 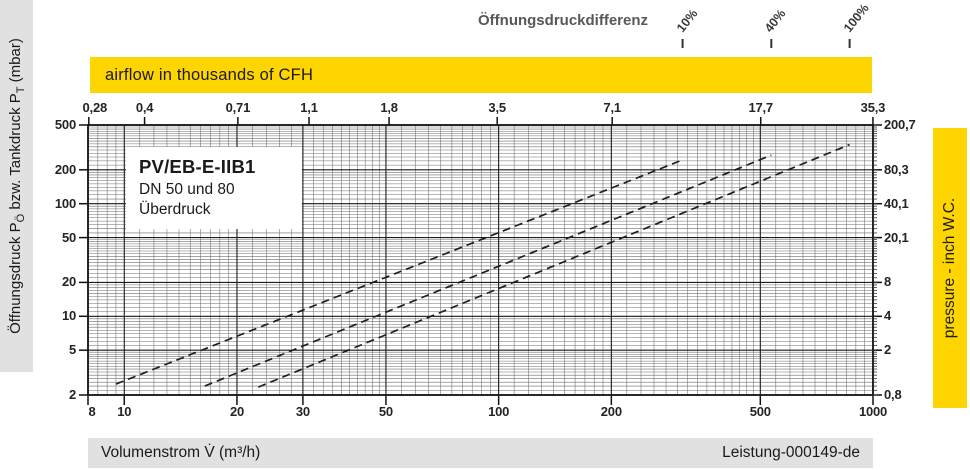 I want to click on cfh-tick-label: 1,1, so click(x=309, y=107).